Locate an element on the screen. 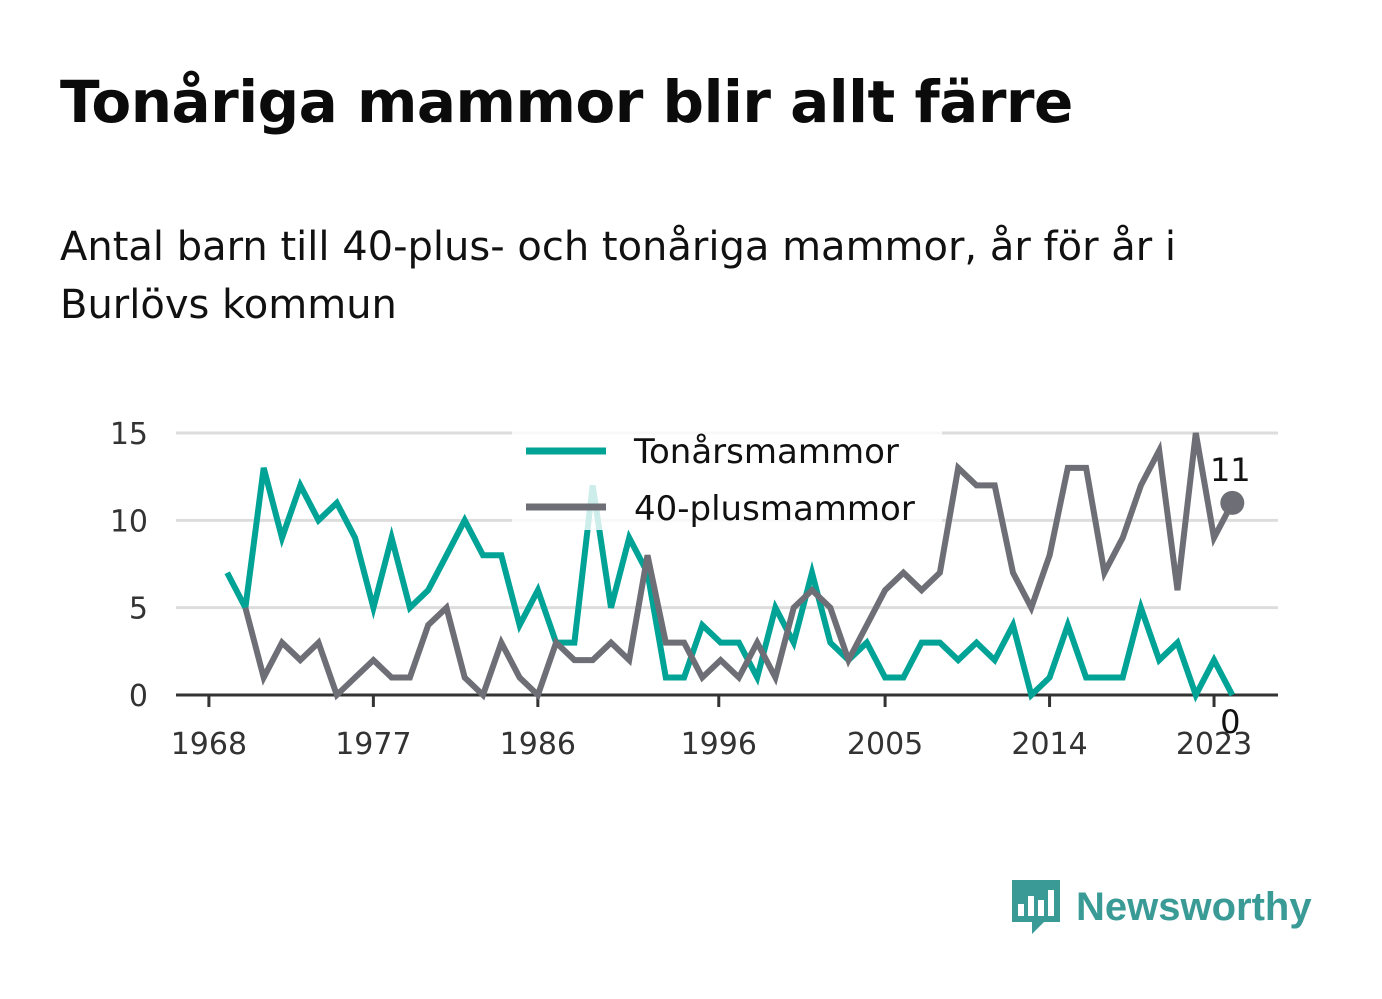  x-tick-label: 1968 is located at coordinates (209, 744).